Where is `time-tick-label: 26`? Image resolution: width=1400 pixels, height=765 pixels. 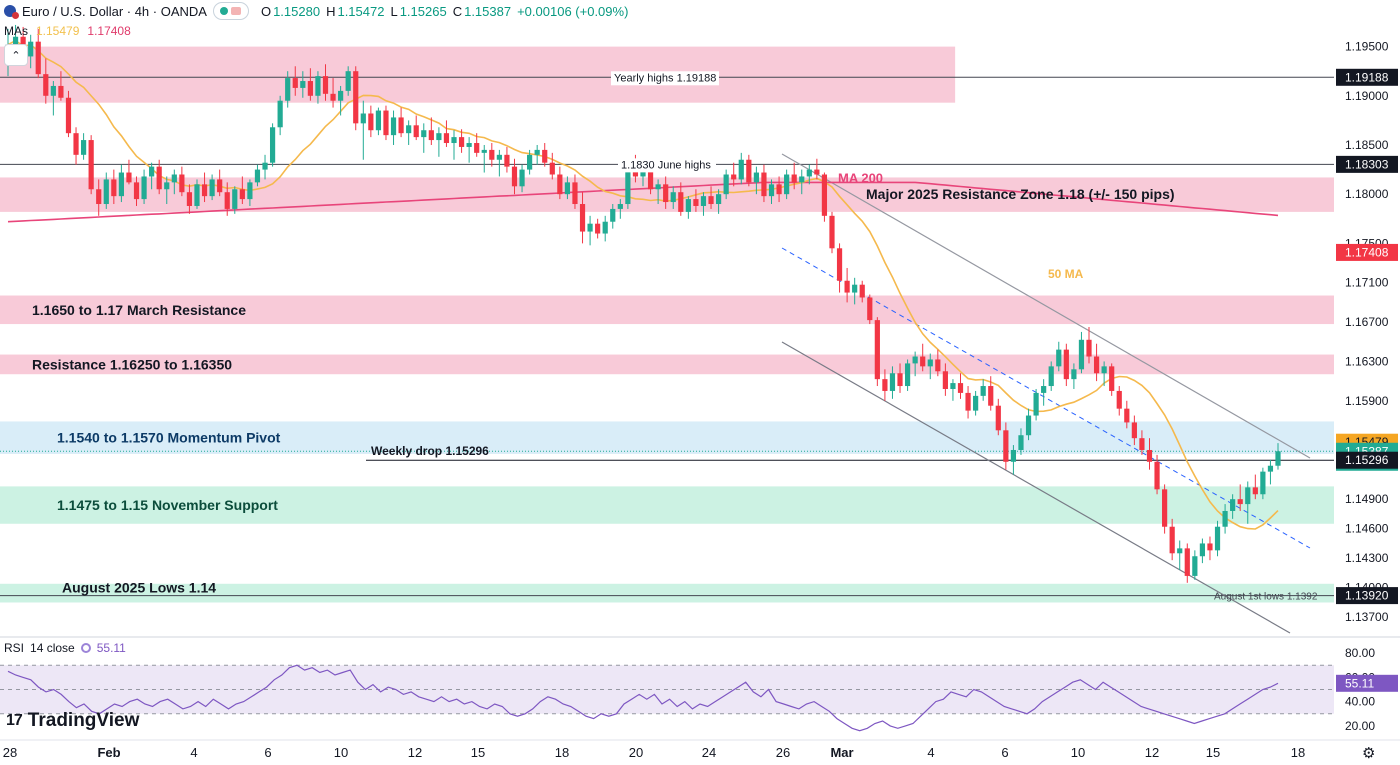
time-tick-label: 26 is located at coordinates (783, 752).